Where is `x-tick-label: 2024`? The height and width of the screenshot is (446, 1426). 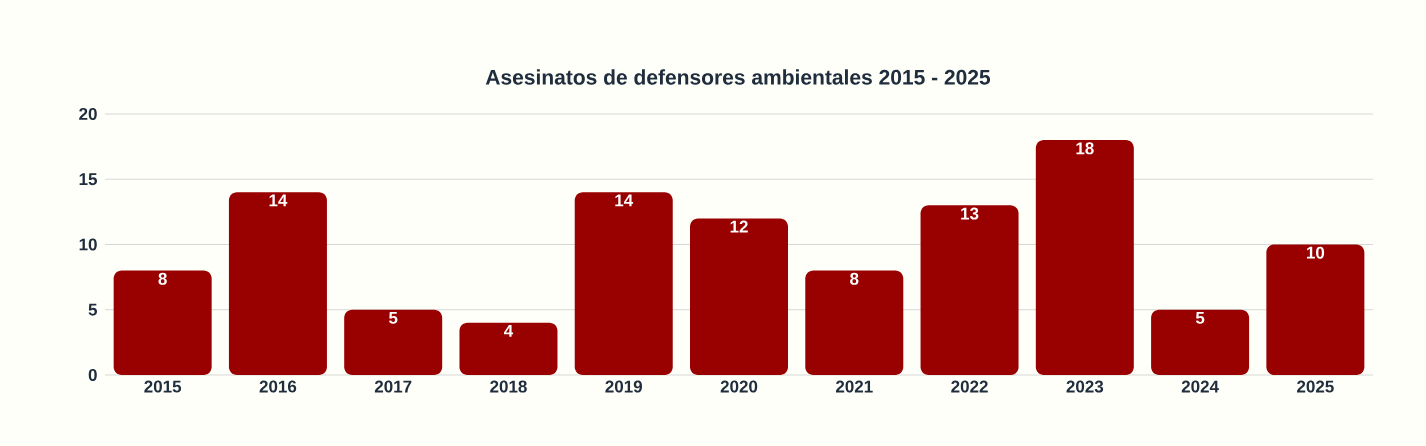 x-tick-label: 2024 is located at coordinates (1200, 386).